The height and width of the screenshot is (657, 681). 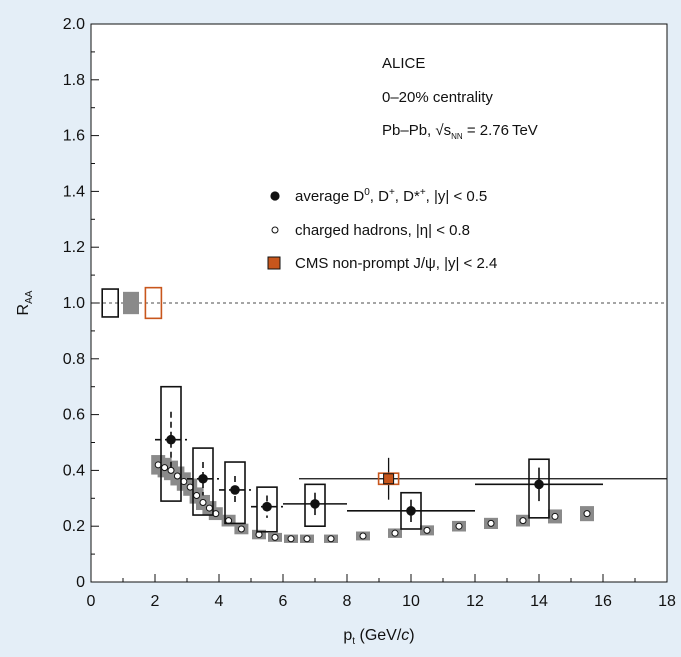 I want to click on x-tick-label-1: 2, so click(x=155, y=601).